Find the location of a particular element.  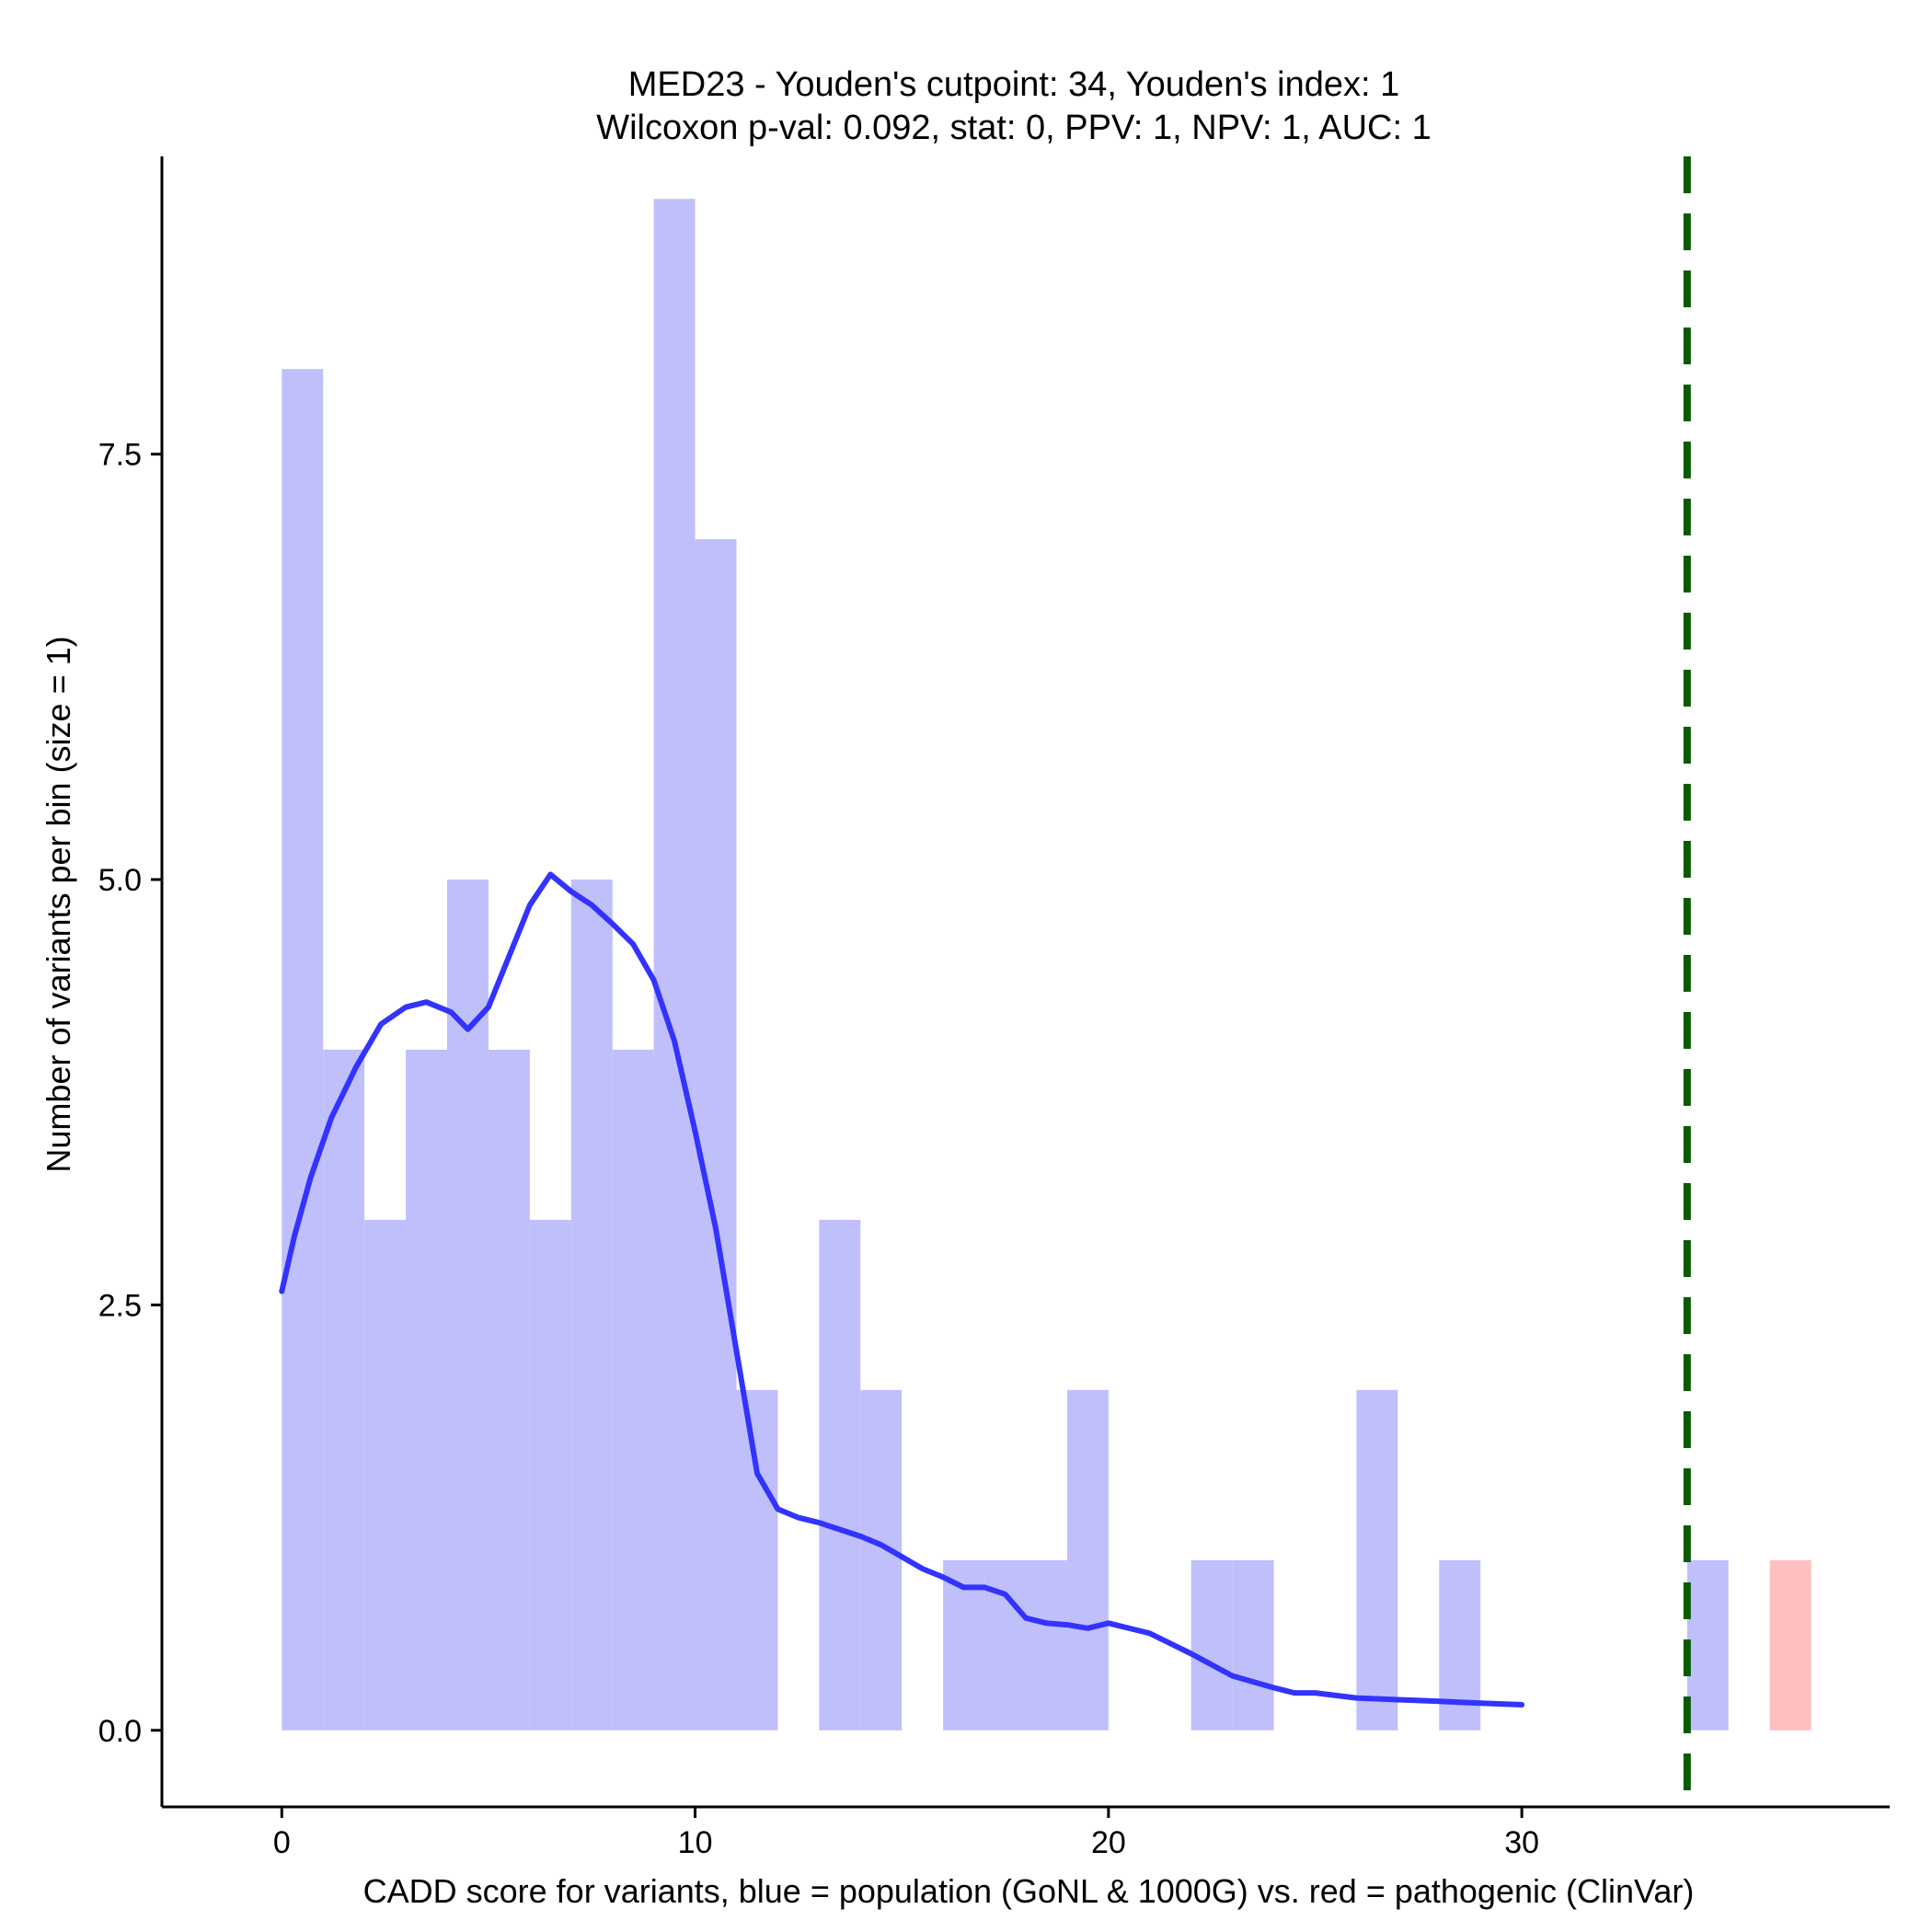

x-axis-ticks: 0 10 20 30 is located at coordinates (906, 1833).